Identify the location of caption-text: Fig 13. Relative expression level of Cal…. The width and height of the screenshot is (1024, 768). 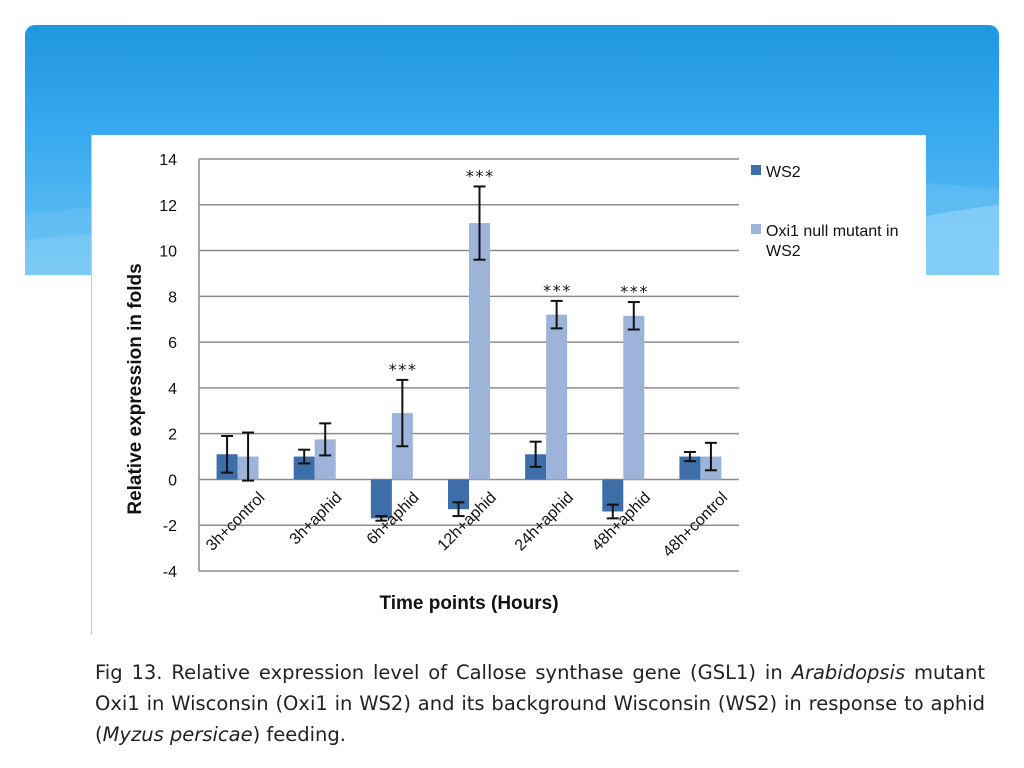
(443, 672).